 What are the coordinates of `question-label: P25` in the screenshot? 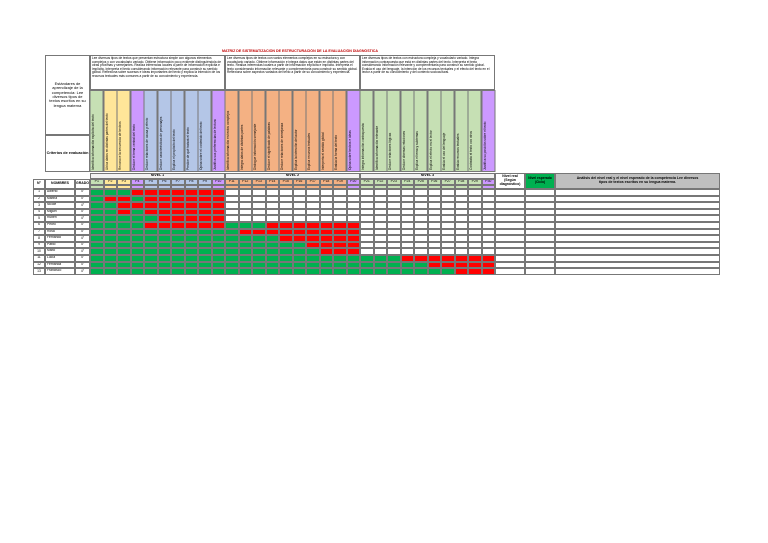 It's located at (421, 182).